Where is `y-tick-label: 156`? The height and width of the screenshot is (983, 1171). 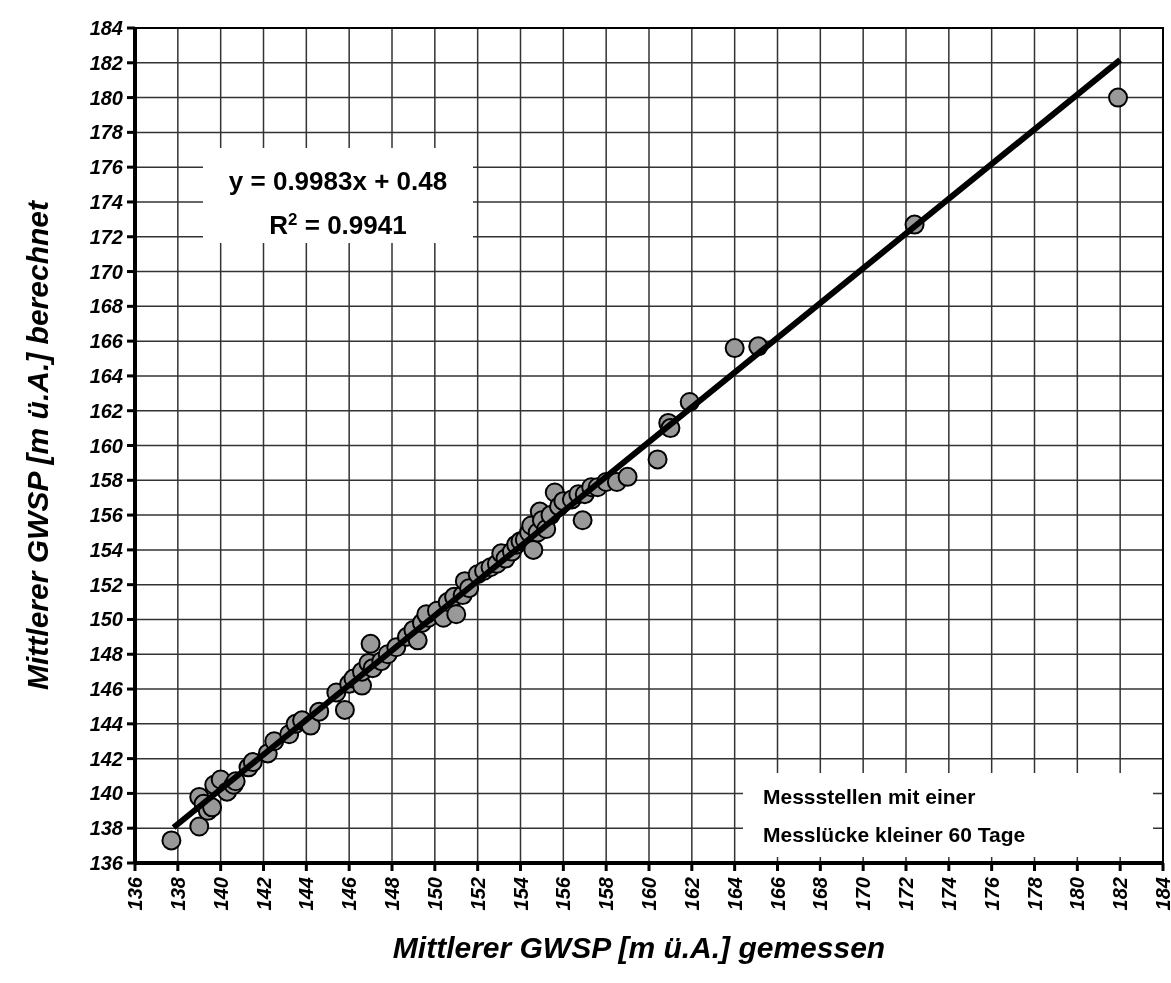 y-tick-label: 156 is located at coordinates (106, 515).